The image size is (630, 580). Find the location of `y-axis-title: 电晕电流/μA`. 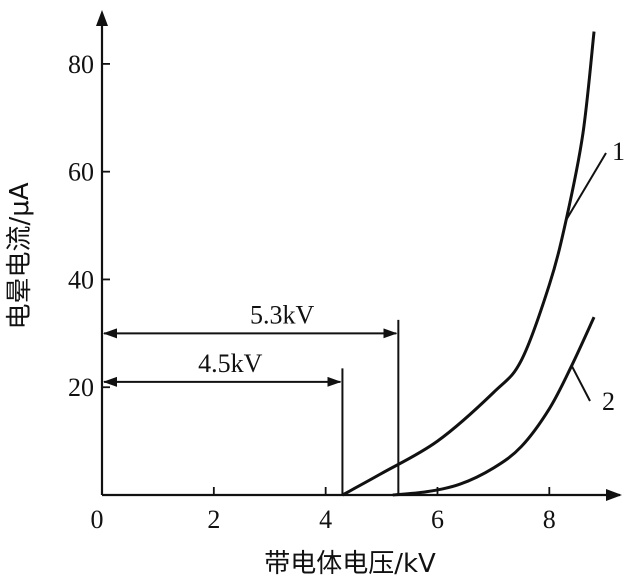

y-axis-title: 电晕电流/μA is located at coordinates (20, 255).